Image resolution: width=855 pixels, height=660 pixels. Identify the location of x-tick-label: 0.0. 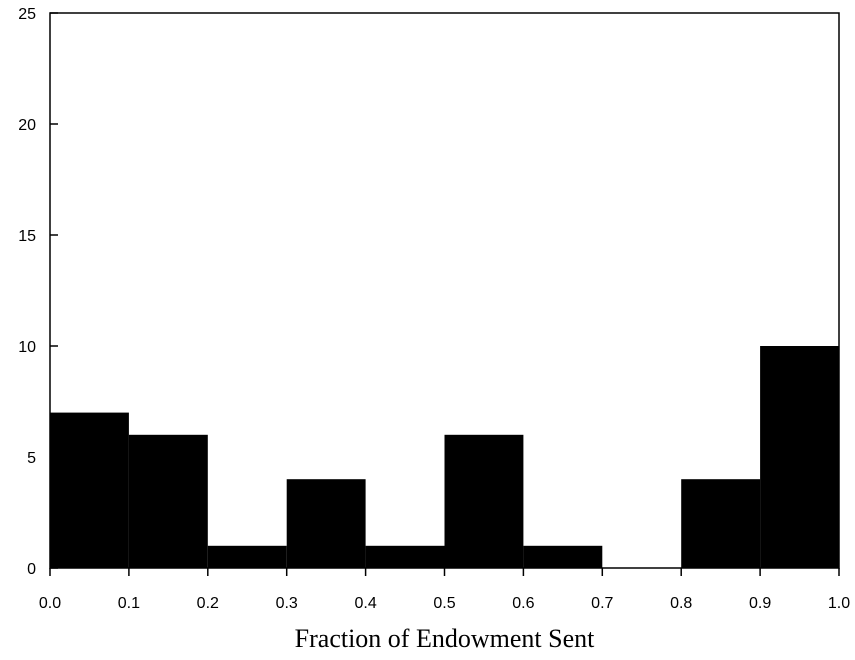
(50, 603).